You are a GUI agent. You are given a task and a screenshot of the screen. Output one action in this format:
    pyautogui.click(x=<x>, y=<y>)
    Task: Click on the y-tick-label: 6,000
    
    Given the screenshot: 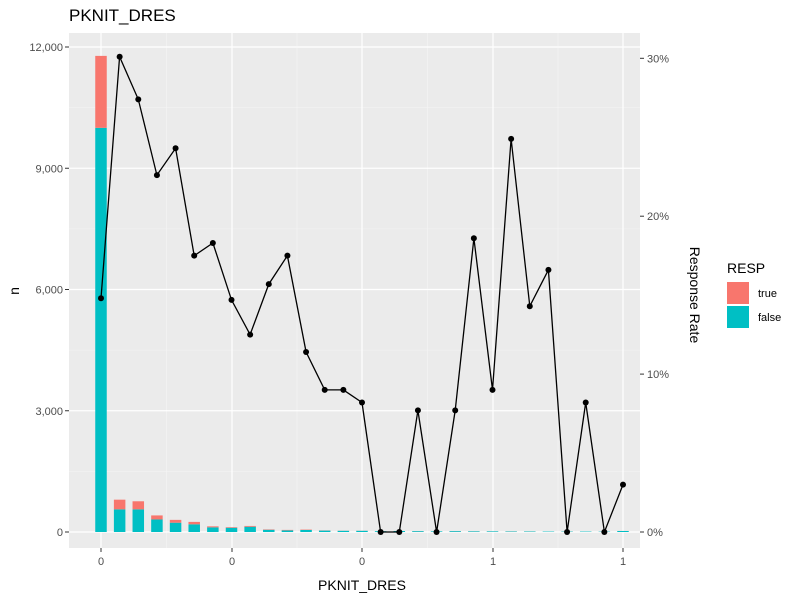 What is the action you would take?
    pyautogui.click(x=49, y=291)
    